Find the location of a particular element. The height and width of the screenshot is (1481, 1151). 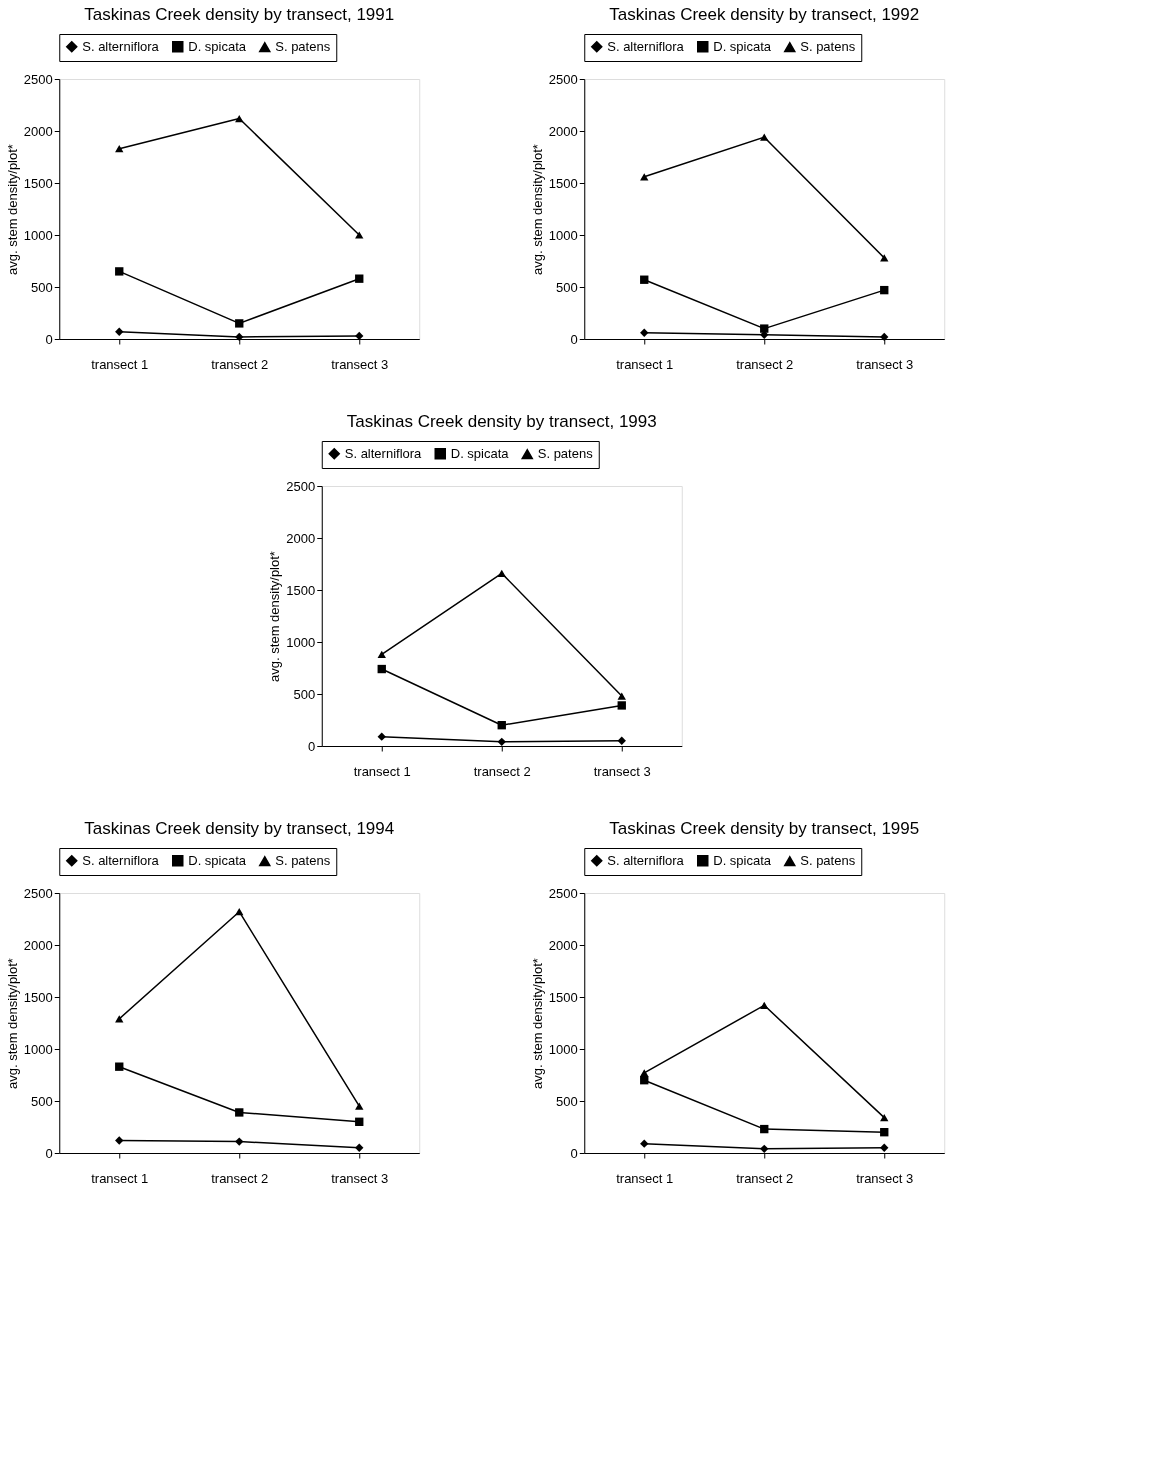

chart-title: Taskinas Creek density by transect, 1995 is located at coordinates (764, 828).